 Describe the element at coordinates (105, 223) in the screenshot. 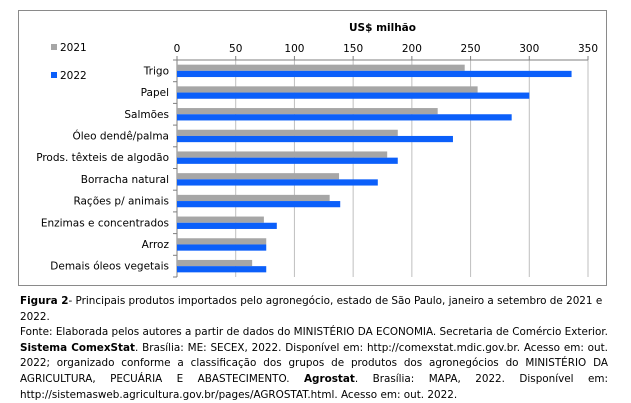

I see `category-label: Enzimas e concentrados` at that location.